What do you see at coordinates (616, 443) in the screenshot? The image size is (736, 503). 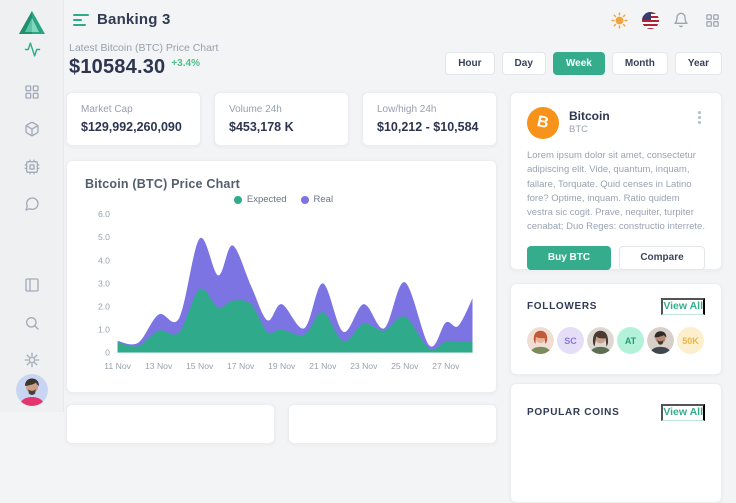 I see `popular-coins-card: POPULAR COINS View All` at bounding box center [616, 443].